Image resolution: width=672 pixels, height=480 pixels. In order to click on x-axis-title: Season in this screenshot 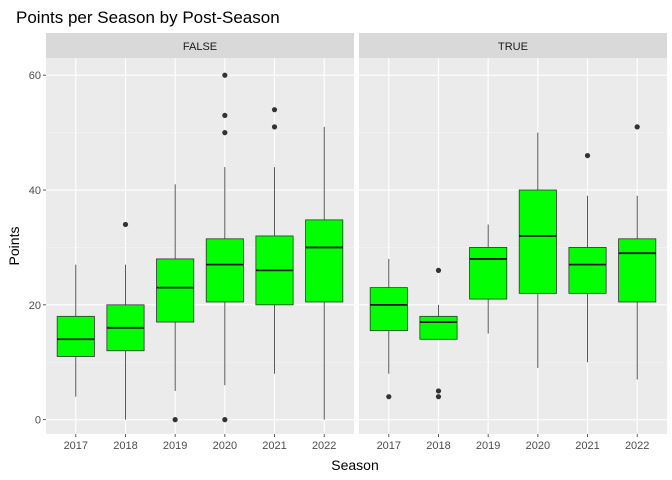, I will do `click(354, 465)`.